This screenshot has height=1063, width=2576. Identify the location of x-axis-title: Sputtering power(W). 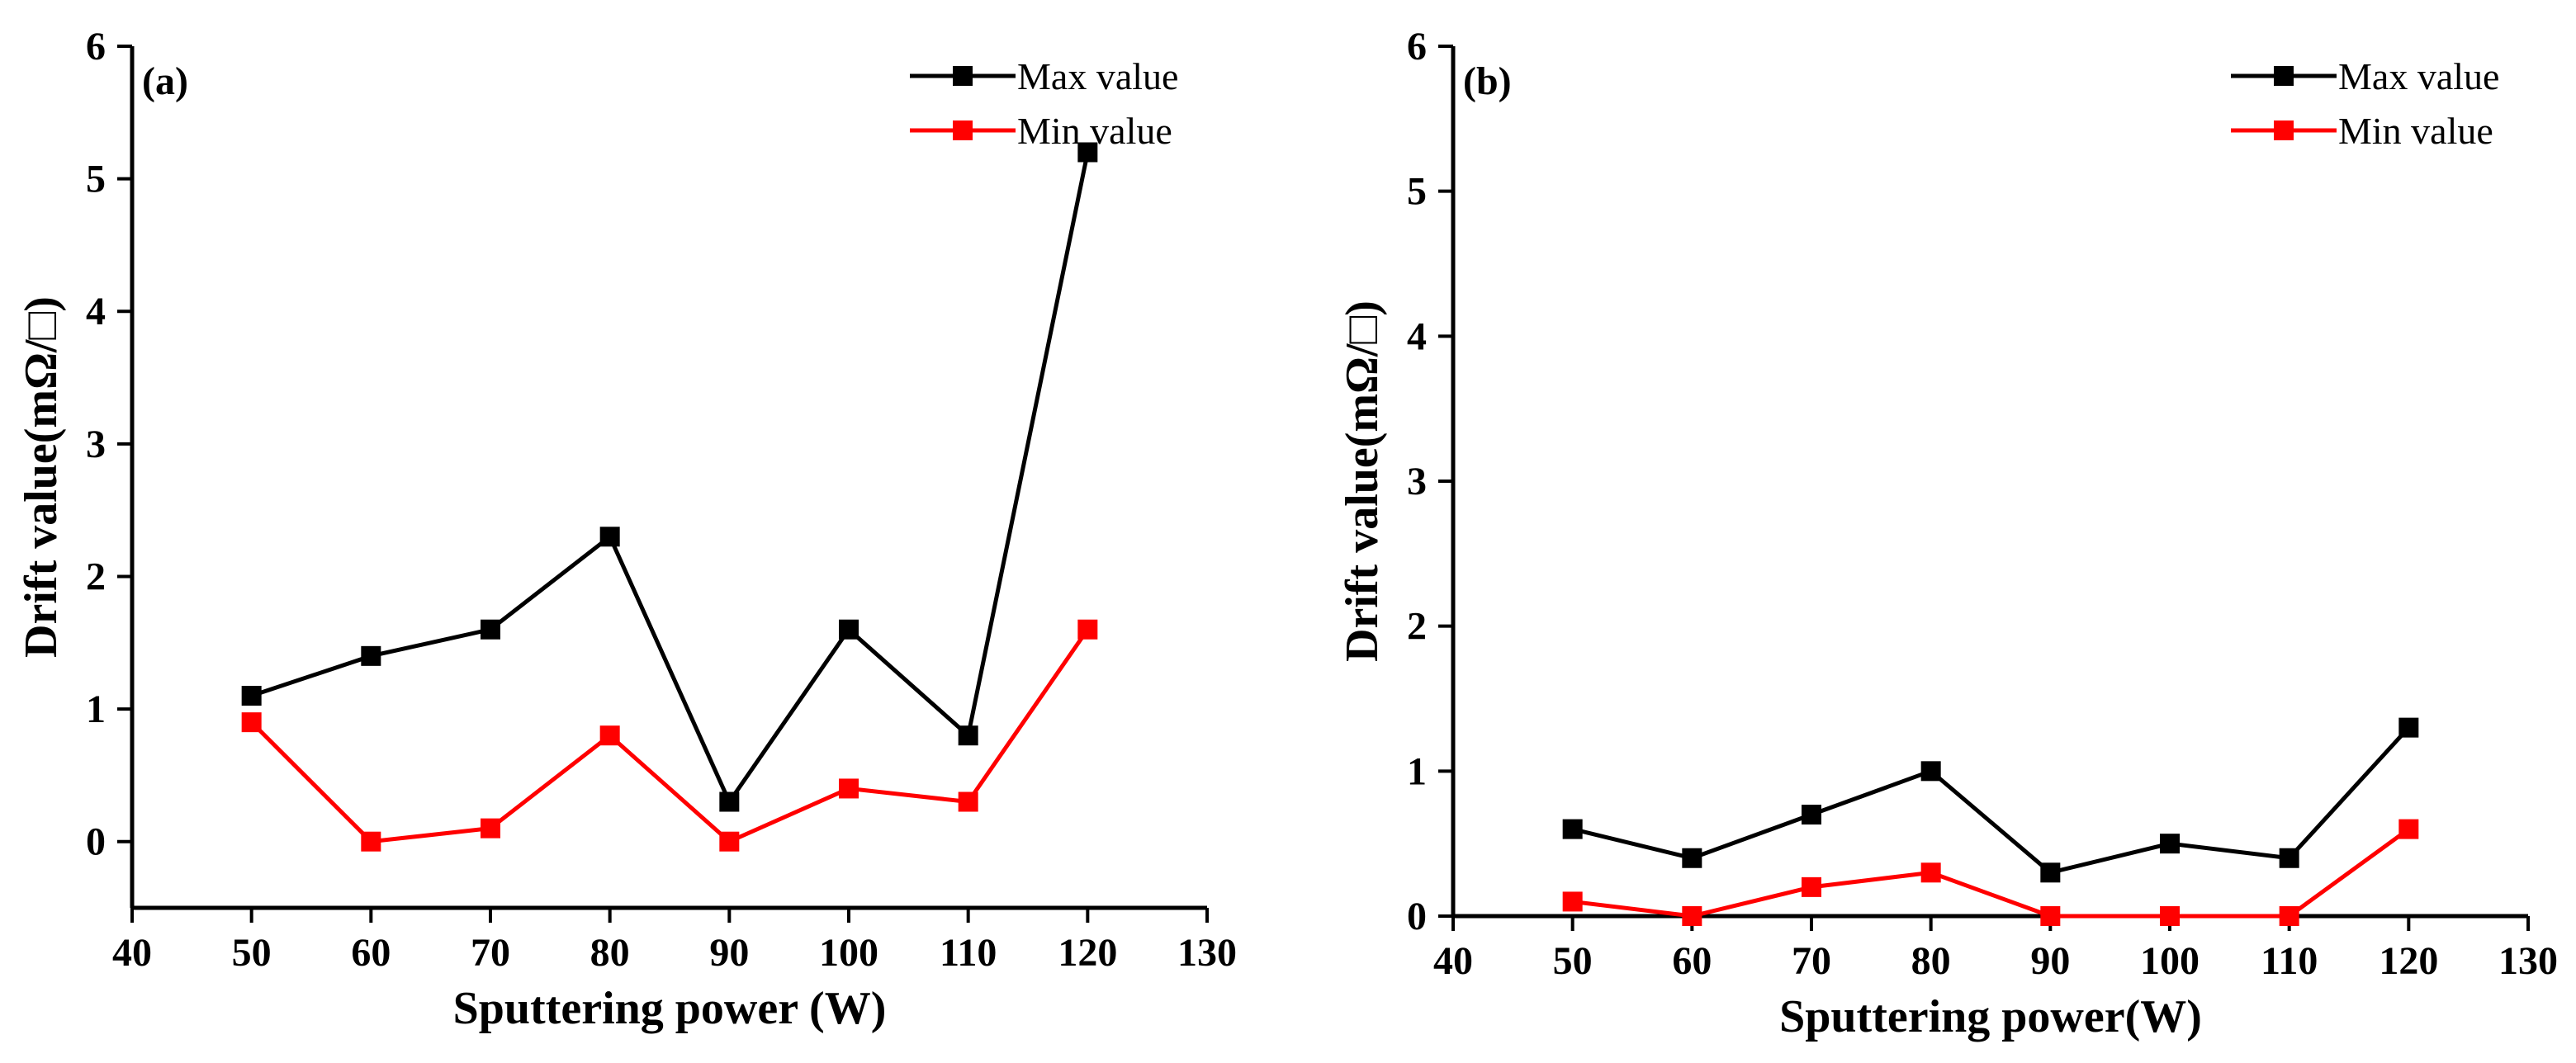
(1990, 1016).